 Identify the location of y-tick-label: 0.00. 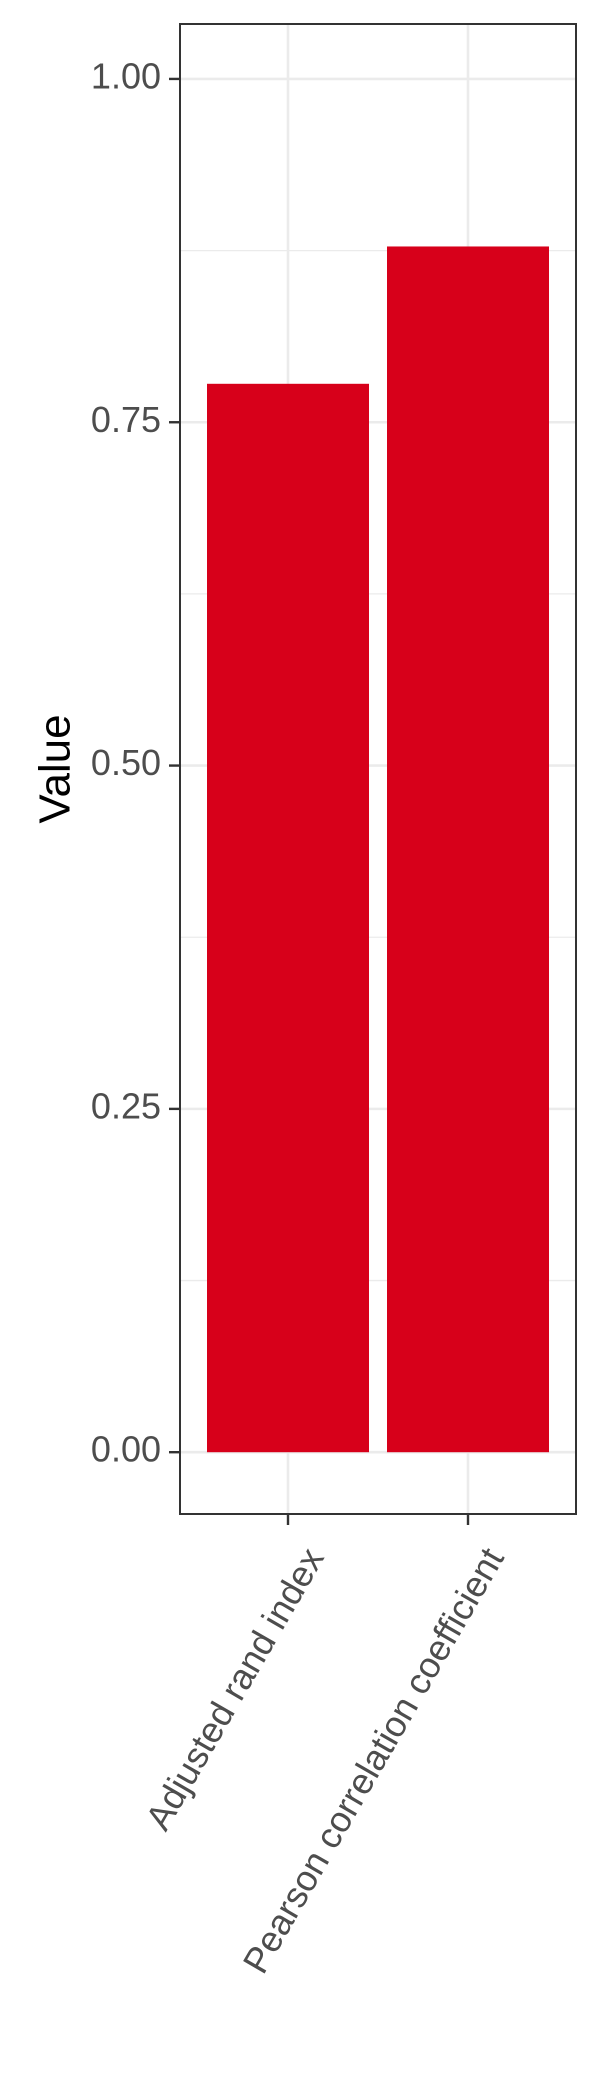
(126, 1449).